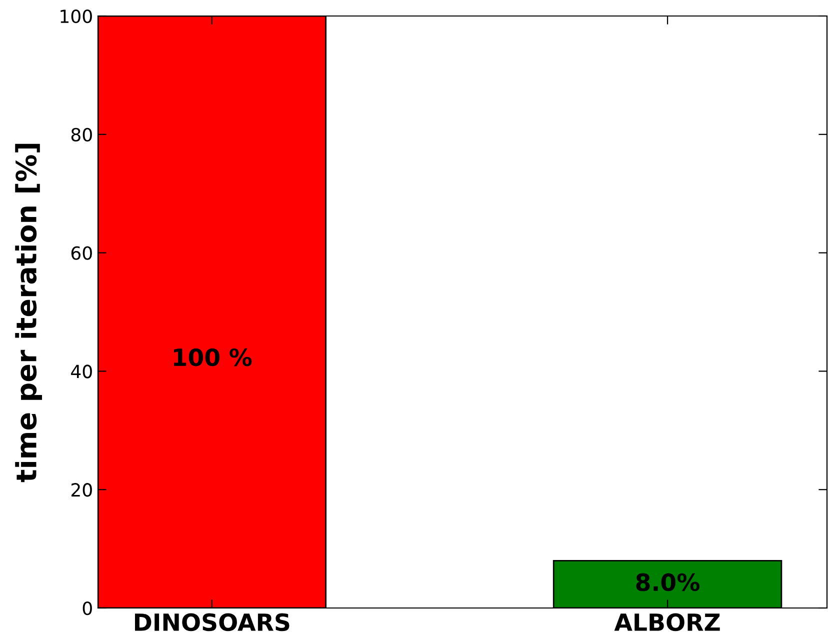  What do you see at coordinates (668, 582) in the screenshot?
I see `data-label: 8.0%` at bounding box center [668, 582].